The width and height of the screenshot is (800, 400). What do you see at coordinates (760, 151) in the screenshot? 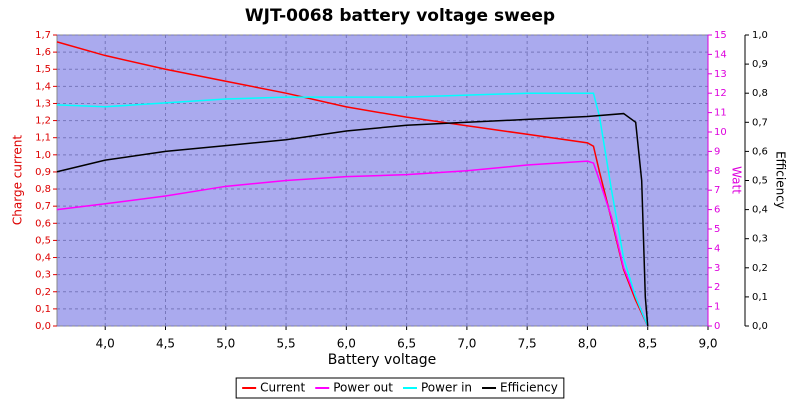
I see `y3-tick-label: 0,6` at bounding box center [760, 151].